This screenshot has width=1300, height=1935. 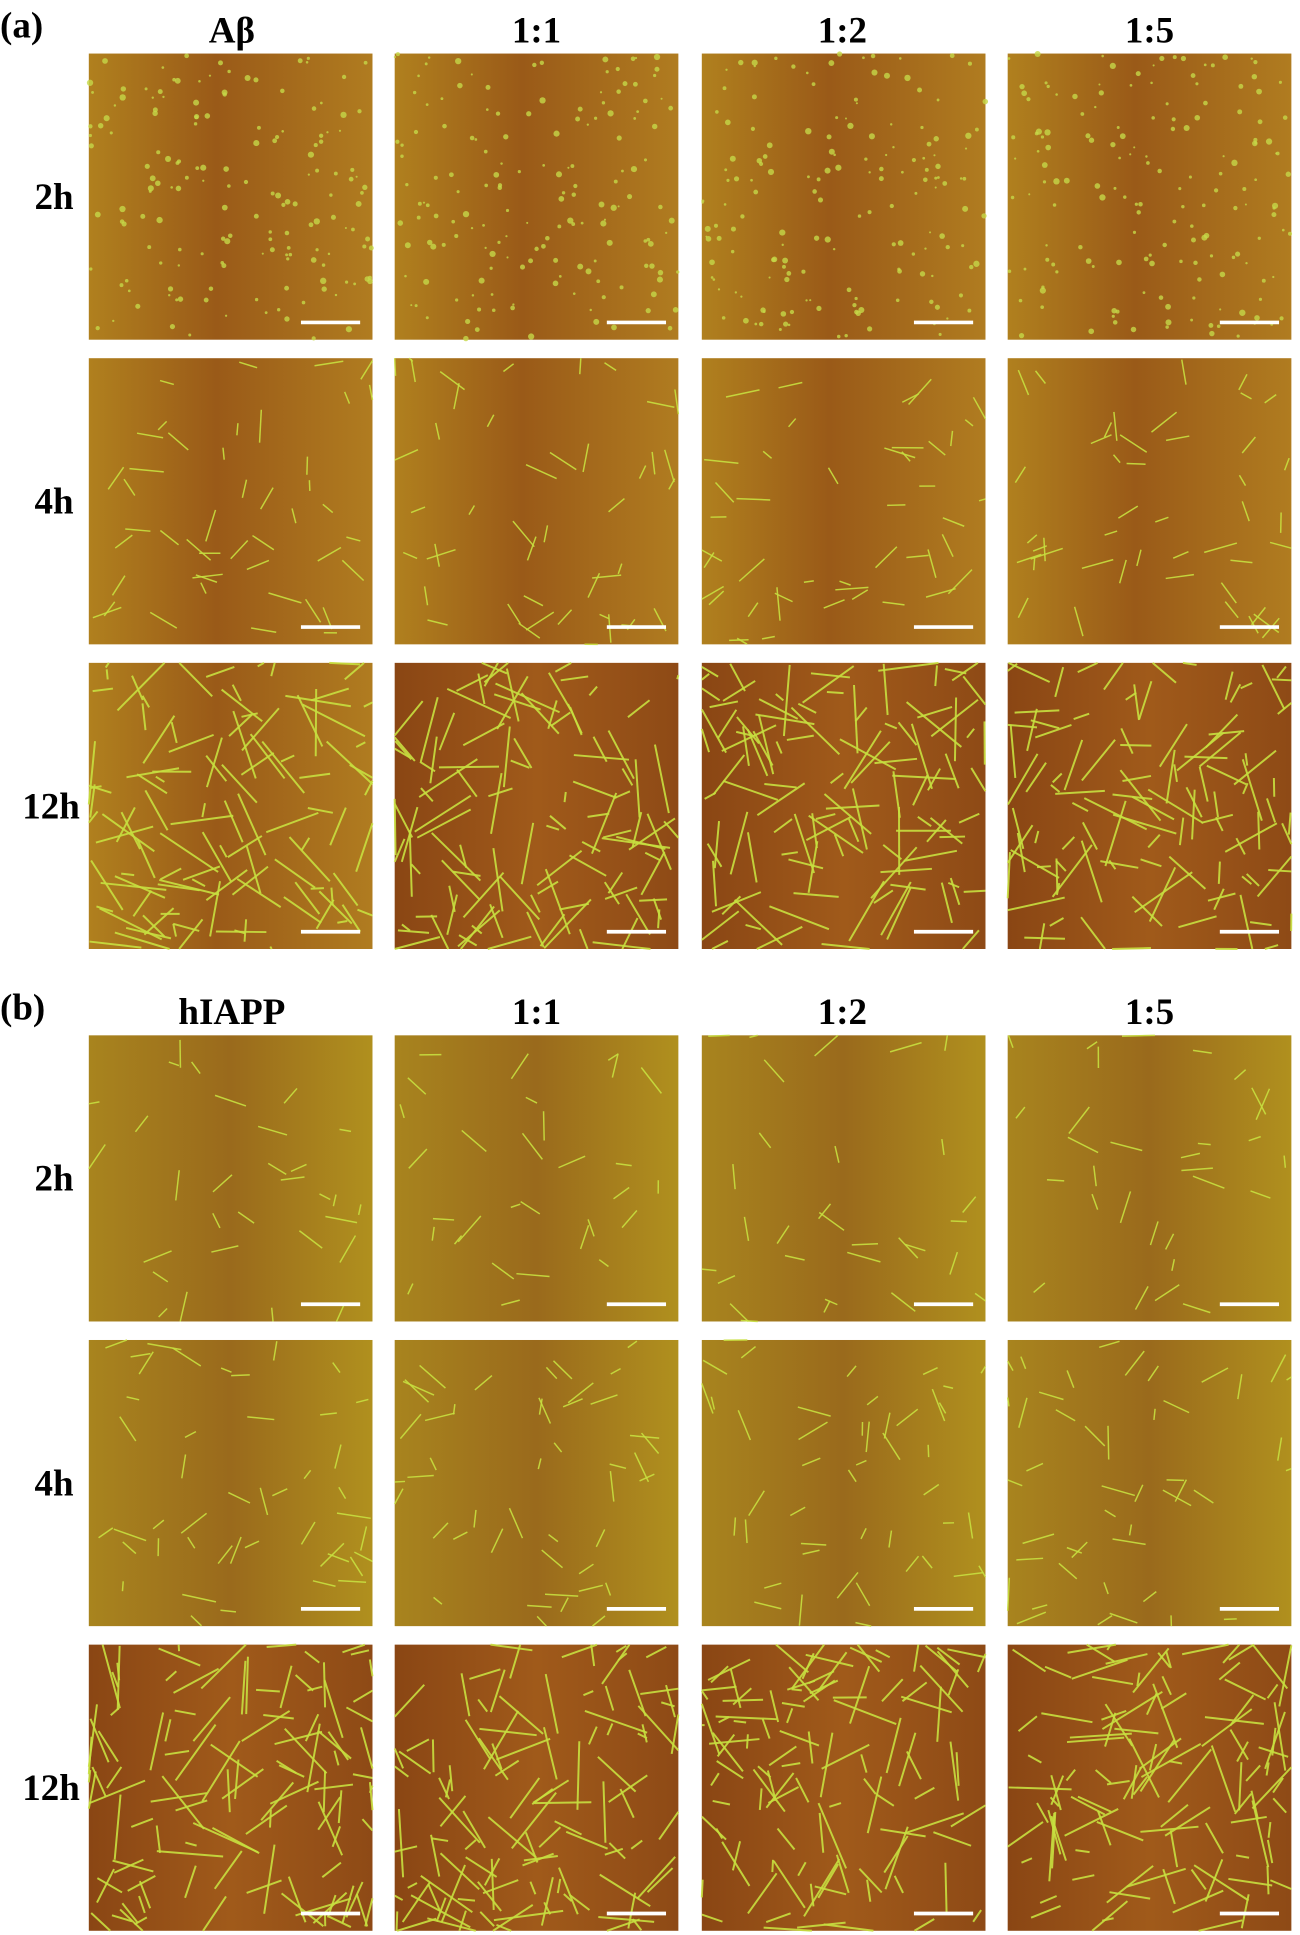 What do you see at coordinates (55, 197) in the screenshot?
I see `row-label: 2h` at bounding box center [55, 197].